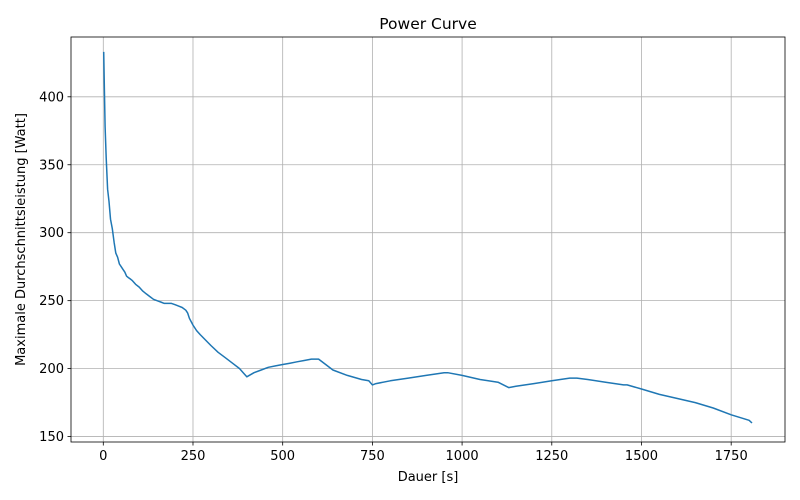  What do you see at coordinates (51, 233) in the screenshot?
I see `y-tick-label: 300` at bounding box center [51, 233].